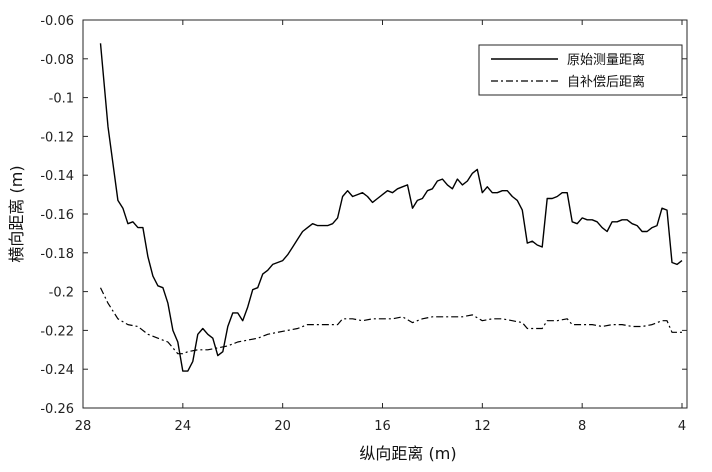 Image resolution: width=712 pixels, height=472 pixels. Describe the element at coordinates (57, 331) in the screenshot. I see `y-tick-label: -0.22` at that location.